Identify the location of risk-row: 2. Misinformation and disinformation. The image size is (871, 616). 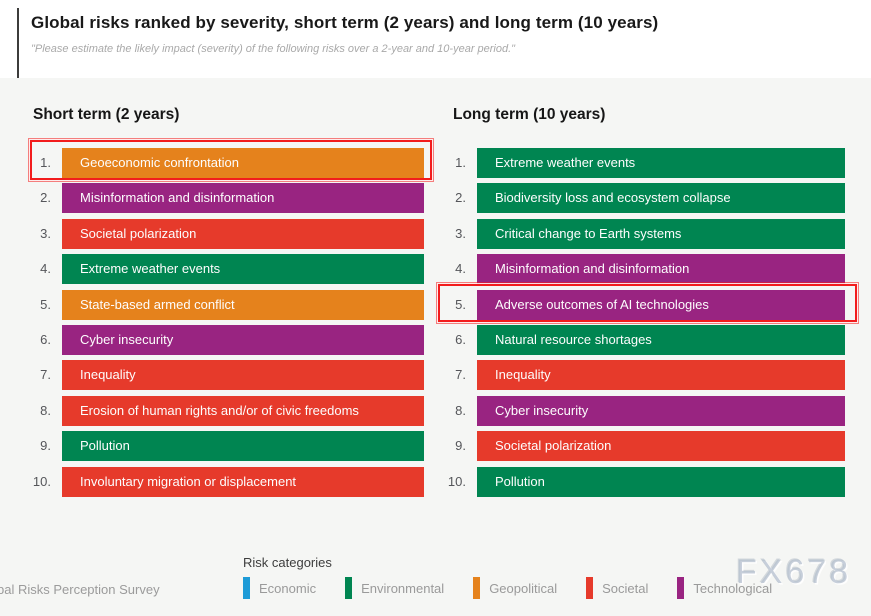
(217, 198).